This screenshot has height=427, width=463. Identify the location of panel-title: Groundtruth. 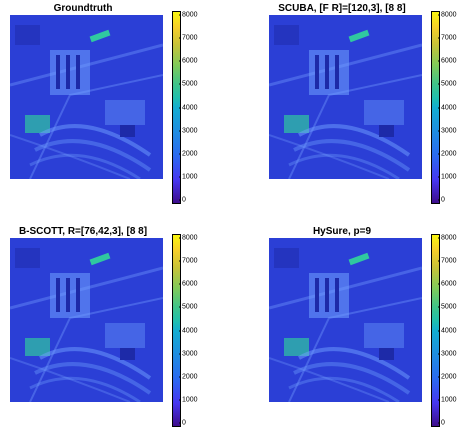
(83, 8).